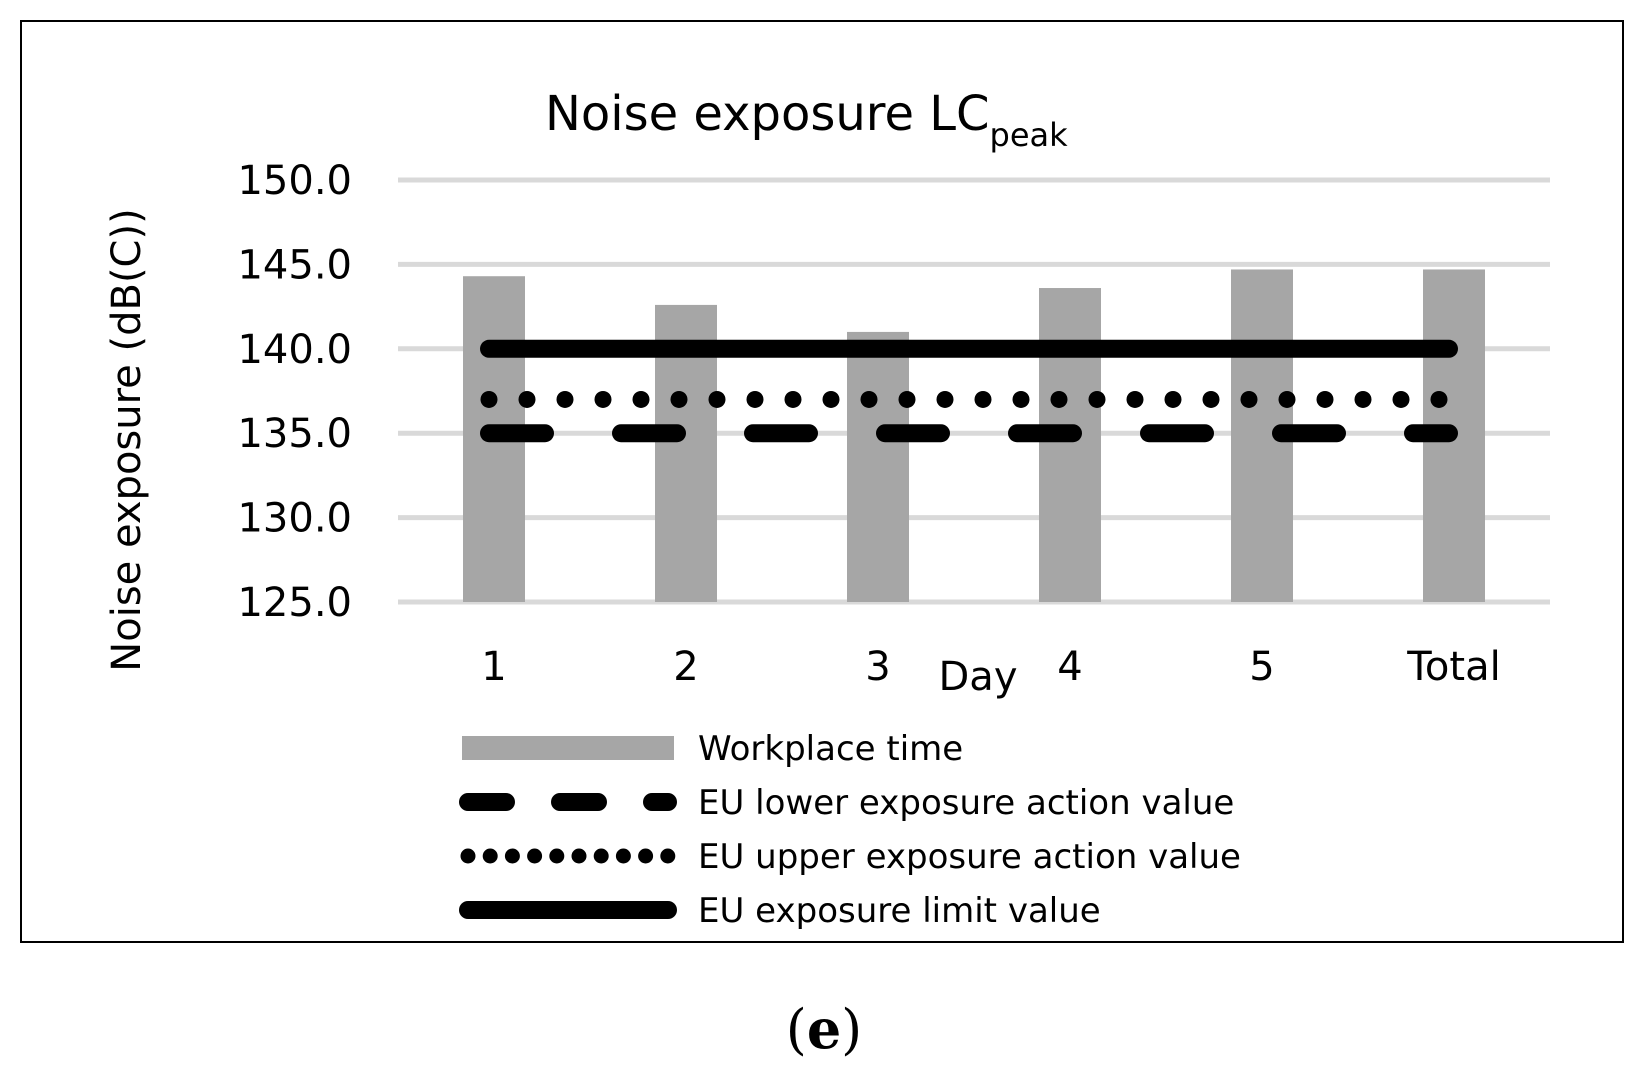  I want to click on y-tick-label: 130.0, so click(294, 519).